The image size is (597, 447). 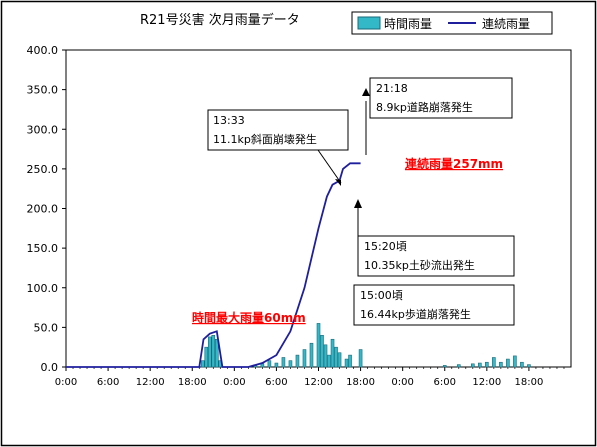 What do you see at coordinates (419, 265) in the screenshot?
I see `annotation-event: 10.35kp土砂流出発生` at bounding box center [419, 265].